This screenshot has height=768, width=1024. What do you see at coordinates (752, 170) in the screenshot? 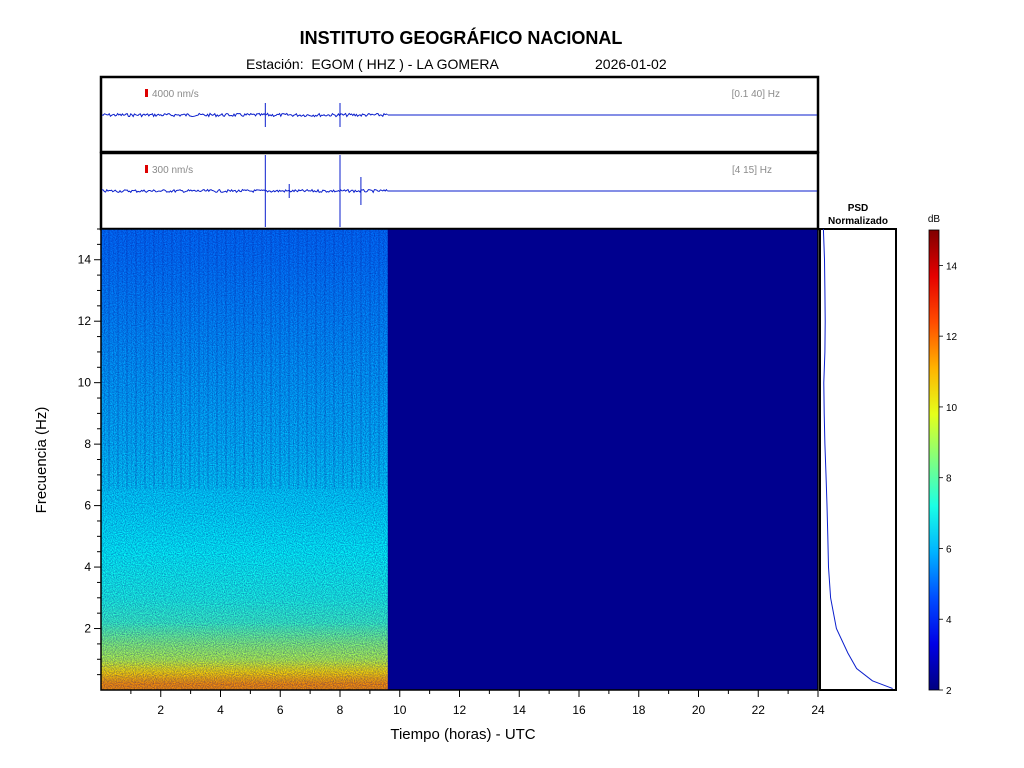
I see `band-label: [4 15] Hz` at bounding box center [752, 170].